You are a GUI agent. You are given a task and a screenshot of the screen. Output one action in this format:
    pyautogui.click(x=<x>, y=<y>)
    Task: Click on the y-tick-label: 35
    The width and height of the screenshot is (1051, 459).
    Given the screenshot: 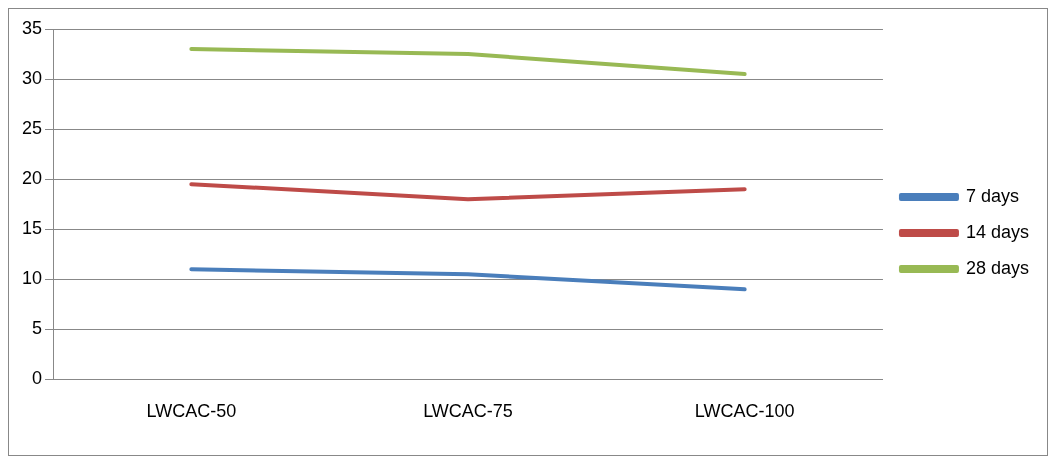 What is the action you would take?
    pyautogui.click(x=32, y=27)
    